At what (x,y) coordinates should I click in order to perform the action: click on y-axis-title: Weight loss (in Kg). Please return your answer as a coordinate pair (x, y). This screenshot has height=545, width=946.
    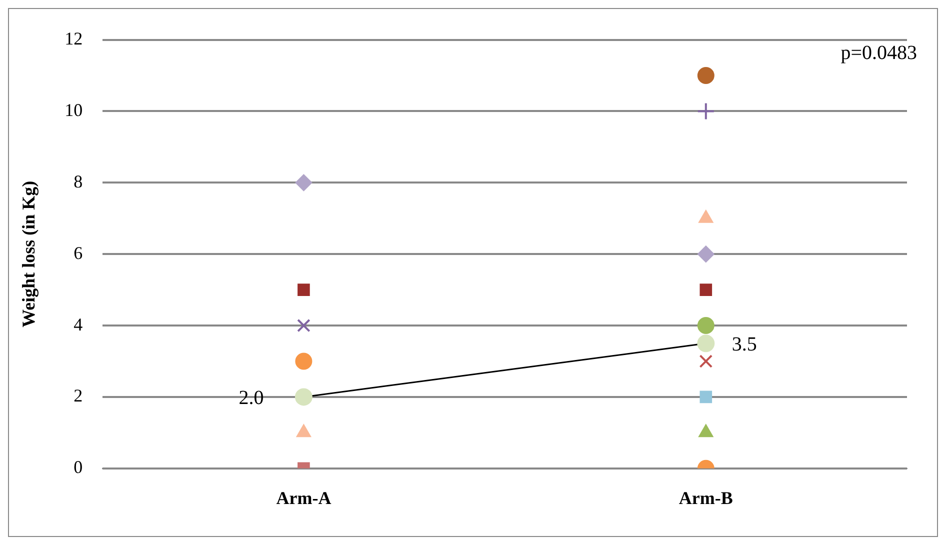
    Looking at the image, I should click on (28, 254).